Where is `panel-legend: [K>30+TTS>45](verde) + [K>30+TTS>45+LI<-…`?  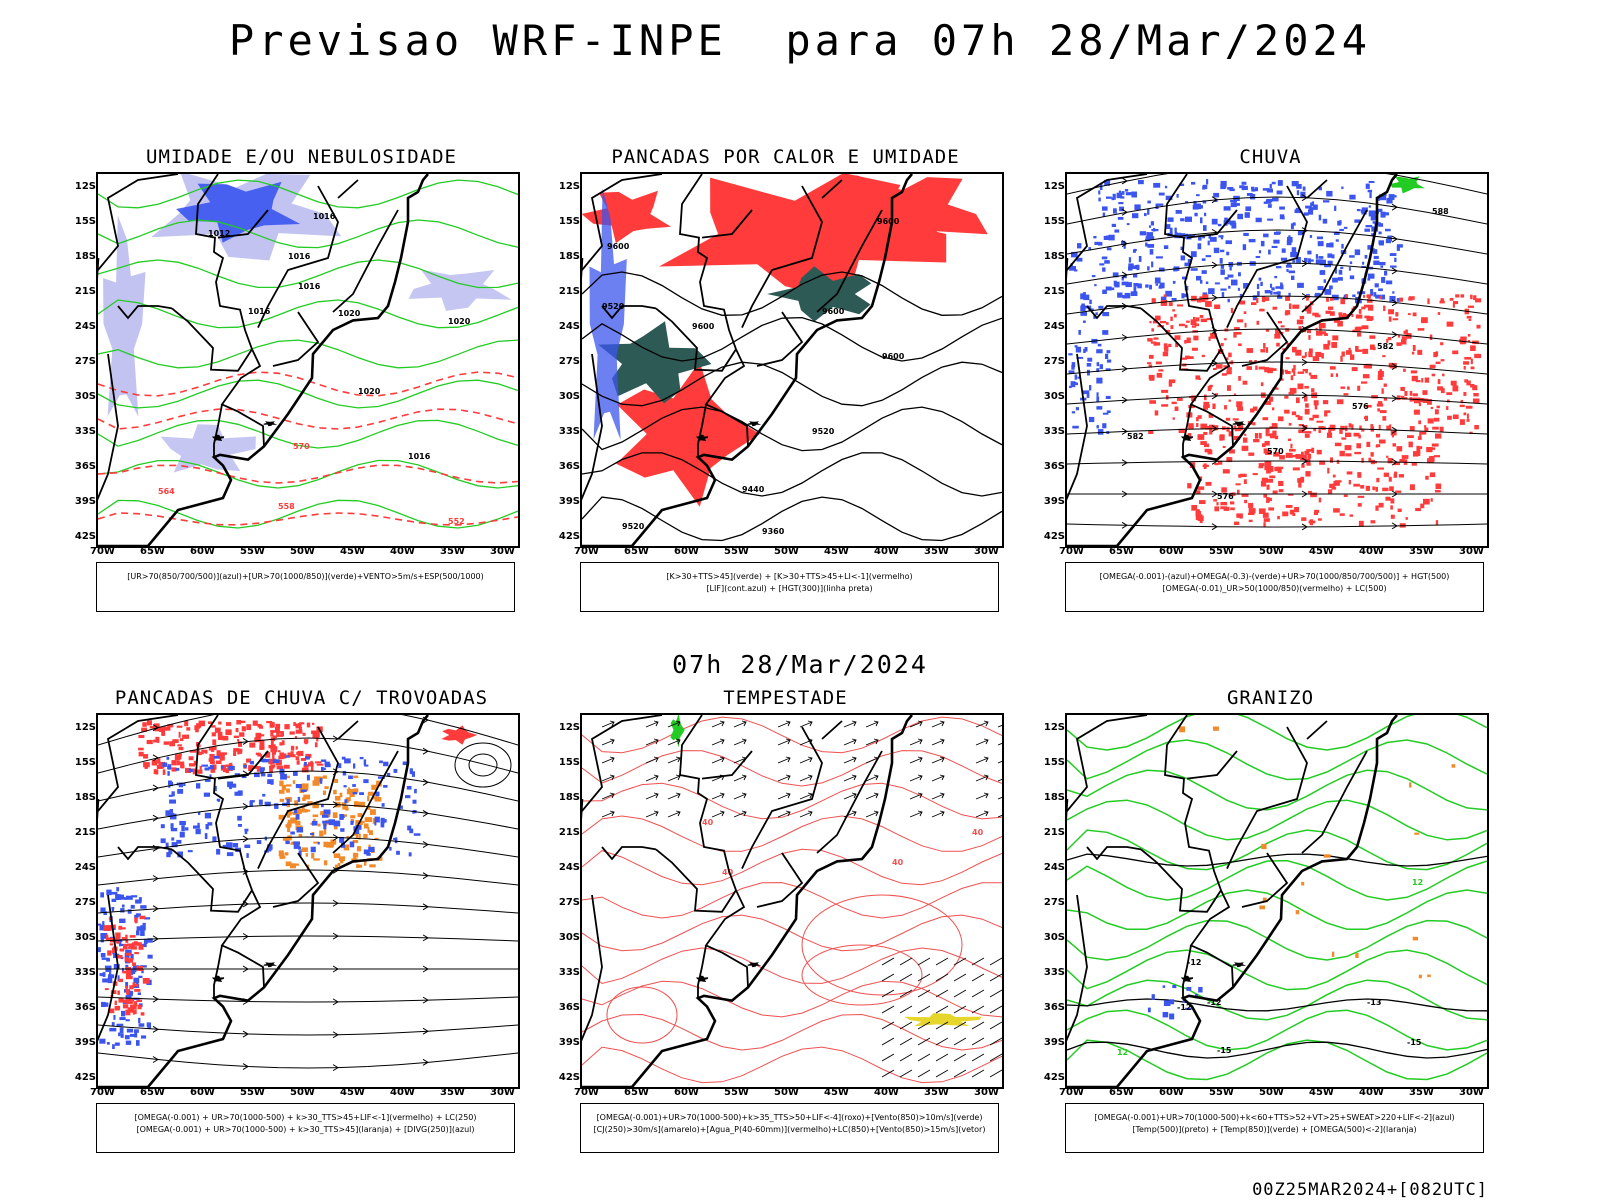 panel-legend: [K>30+TTS>45](verde) + [K>30+TTS>45+LI<-… is located at coordinates (789, 587).